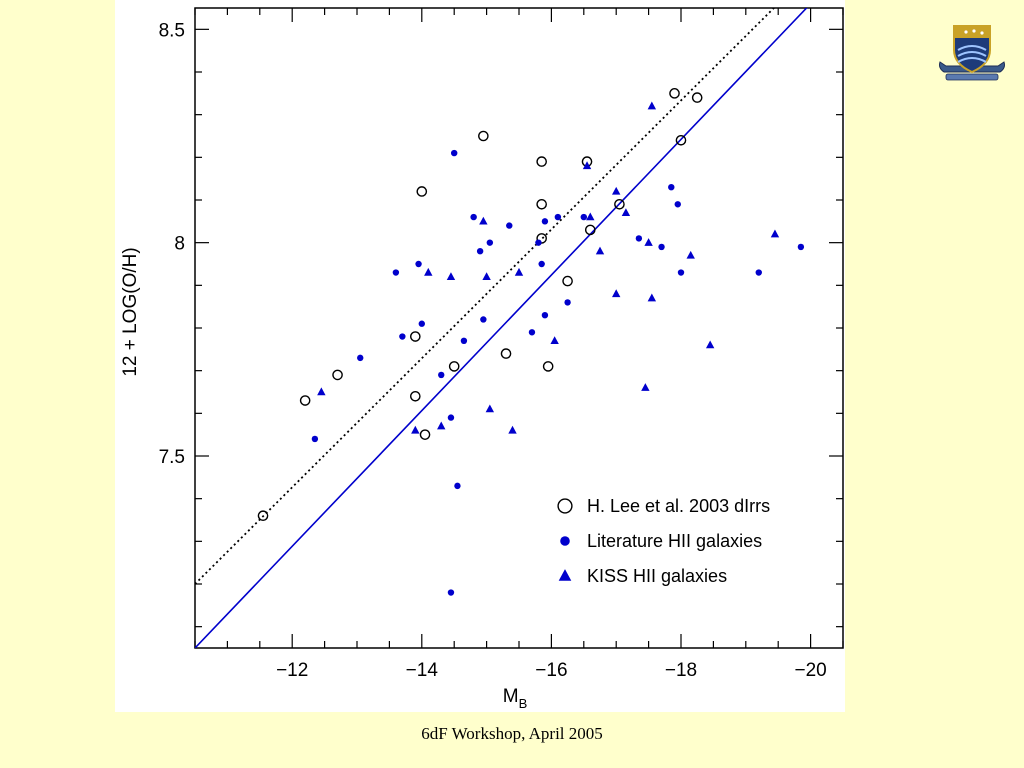  I want to click on x-axis-title-subscript: B, so click(523, 703).